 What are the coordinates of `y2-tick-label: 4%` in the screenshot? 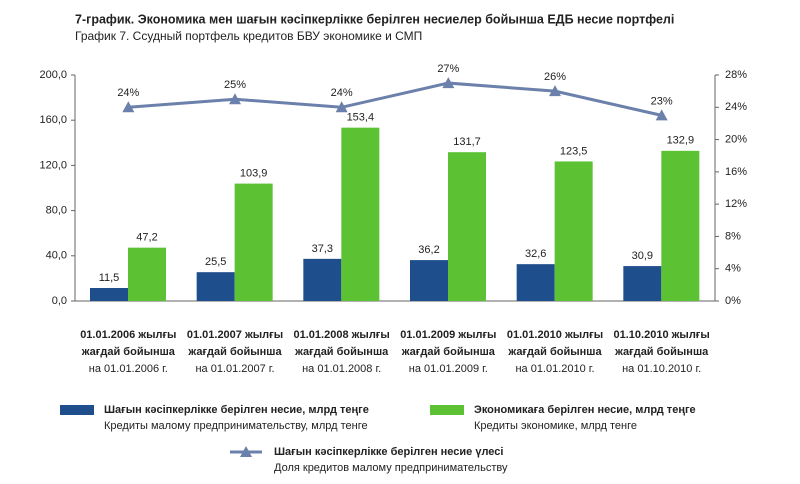 It's located at (733, 269).